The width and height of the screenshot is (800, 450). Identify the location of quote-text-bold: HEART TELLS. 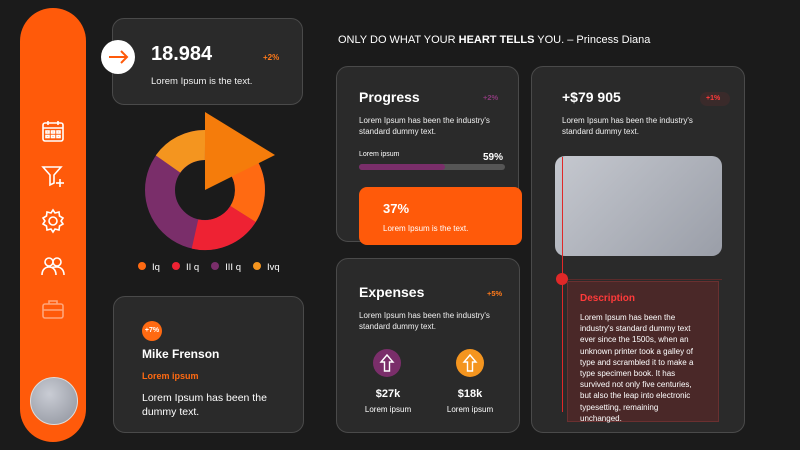
(496, 40).